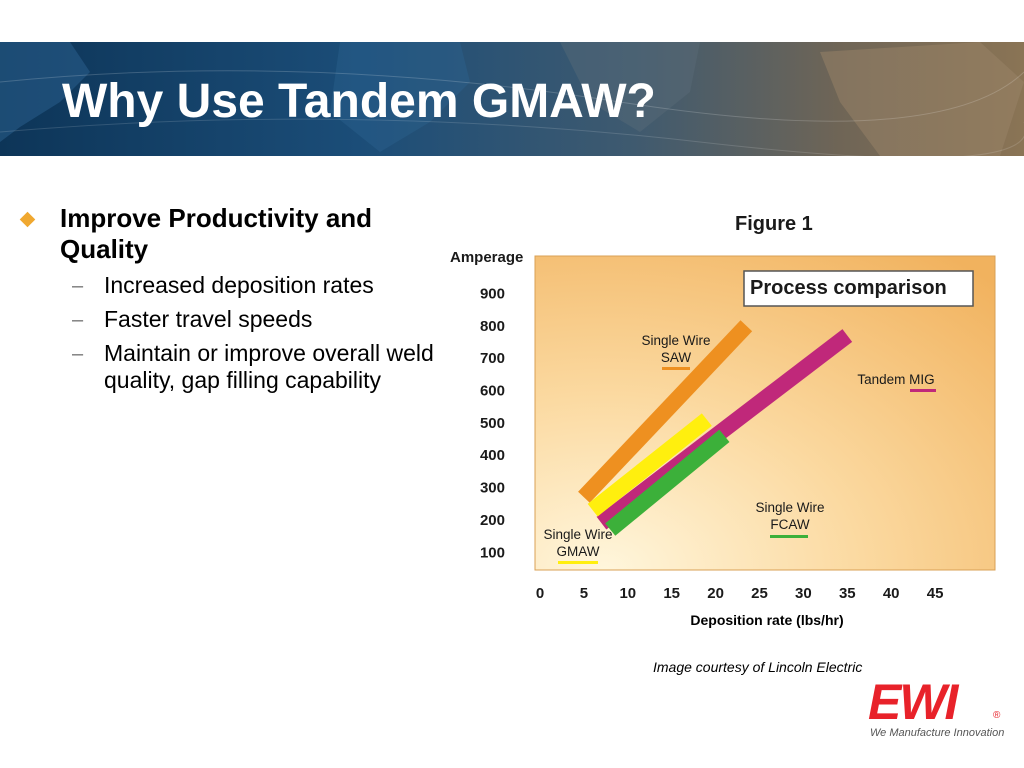 The height and width of the screenshot is (768, 1024). I want to click on title-box, so click(858, 288).